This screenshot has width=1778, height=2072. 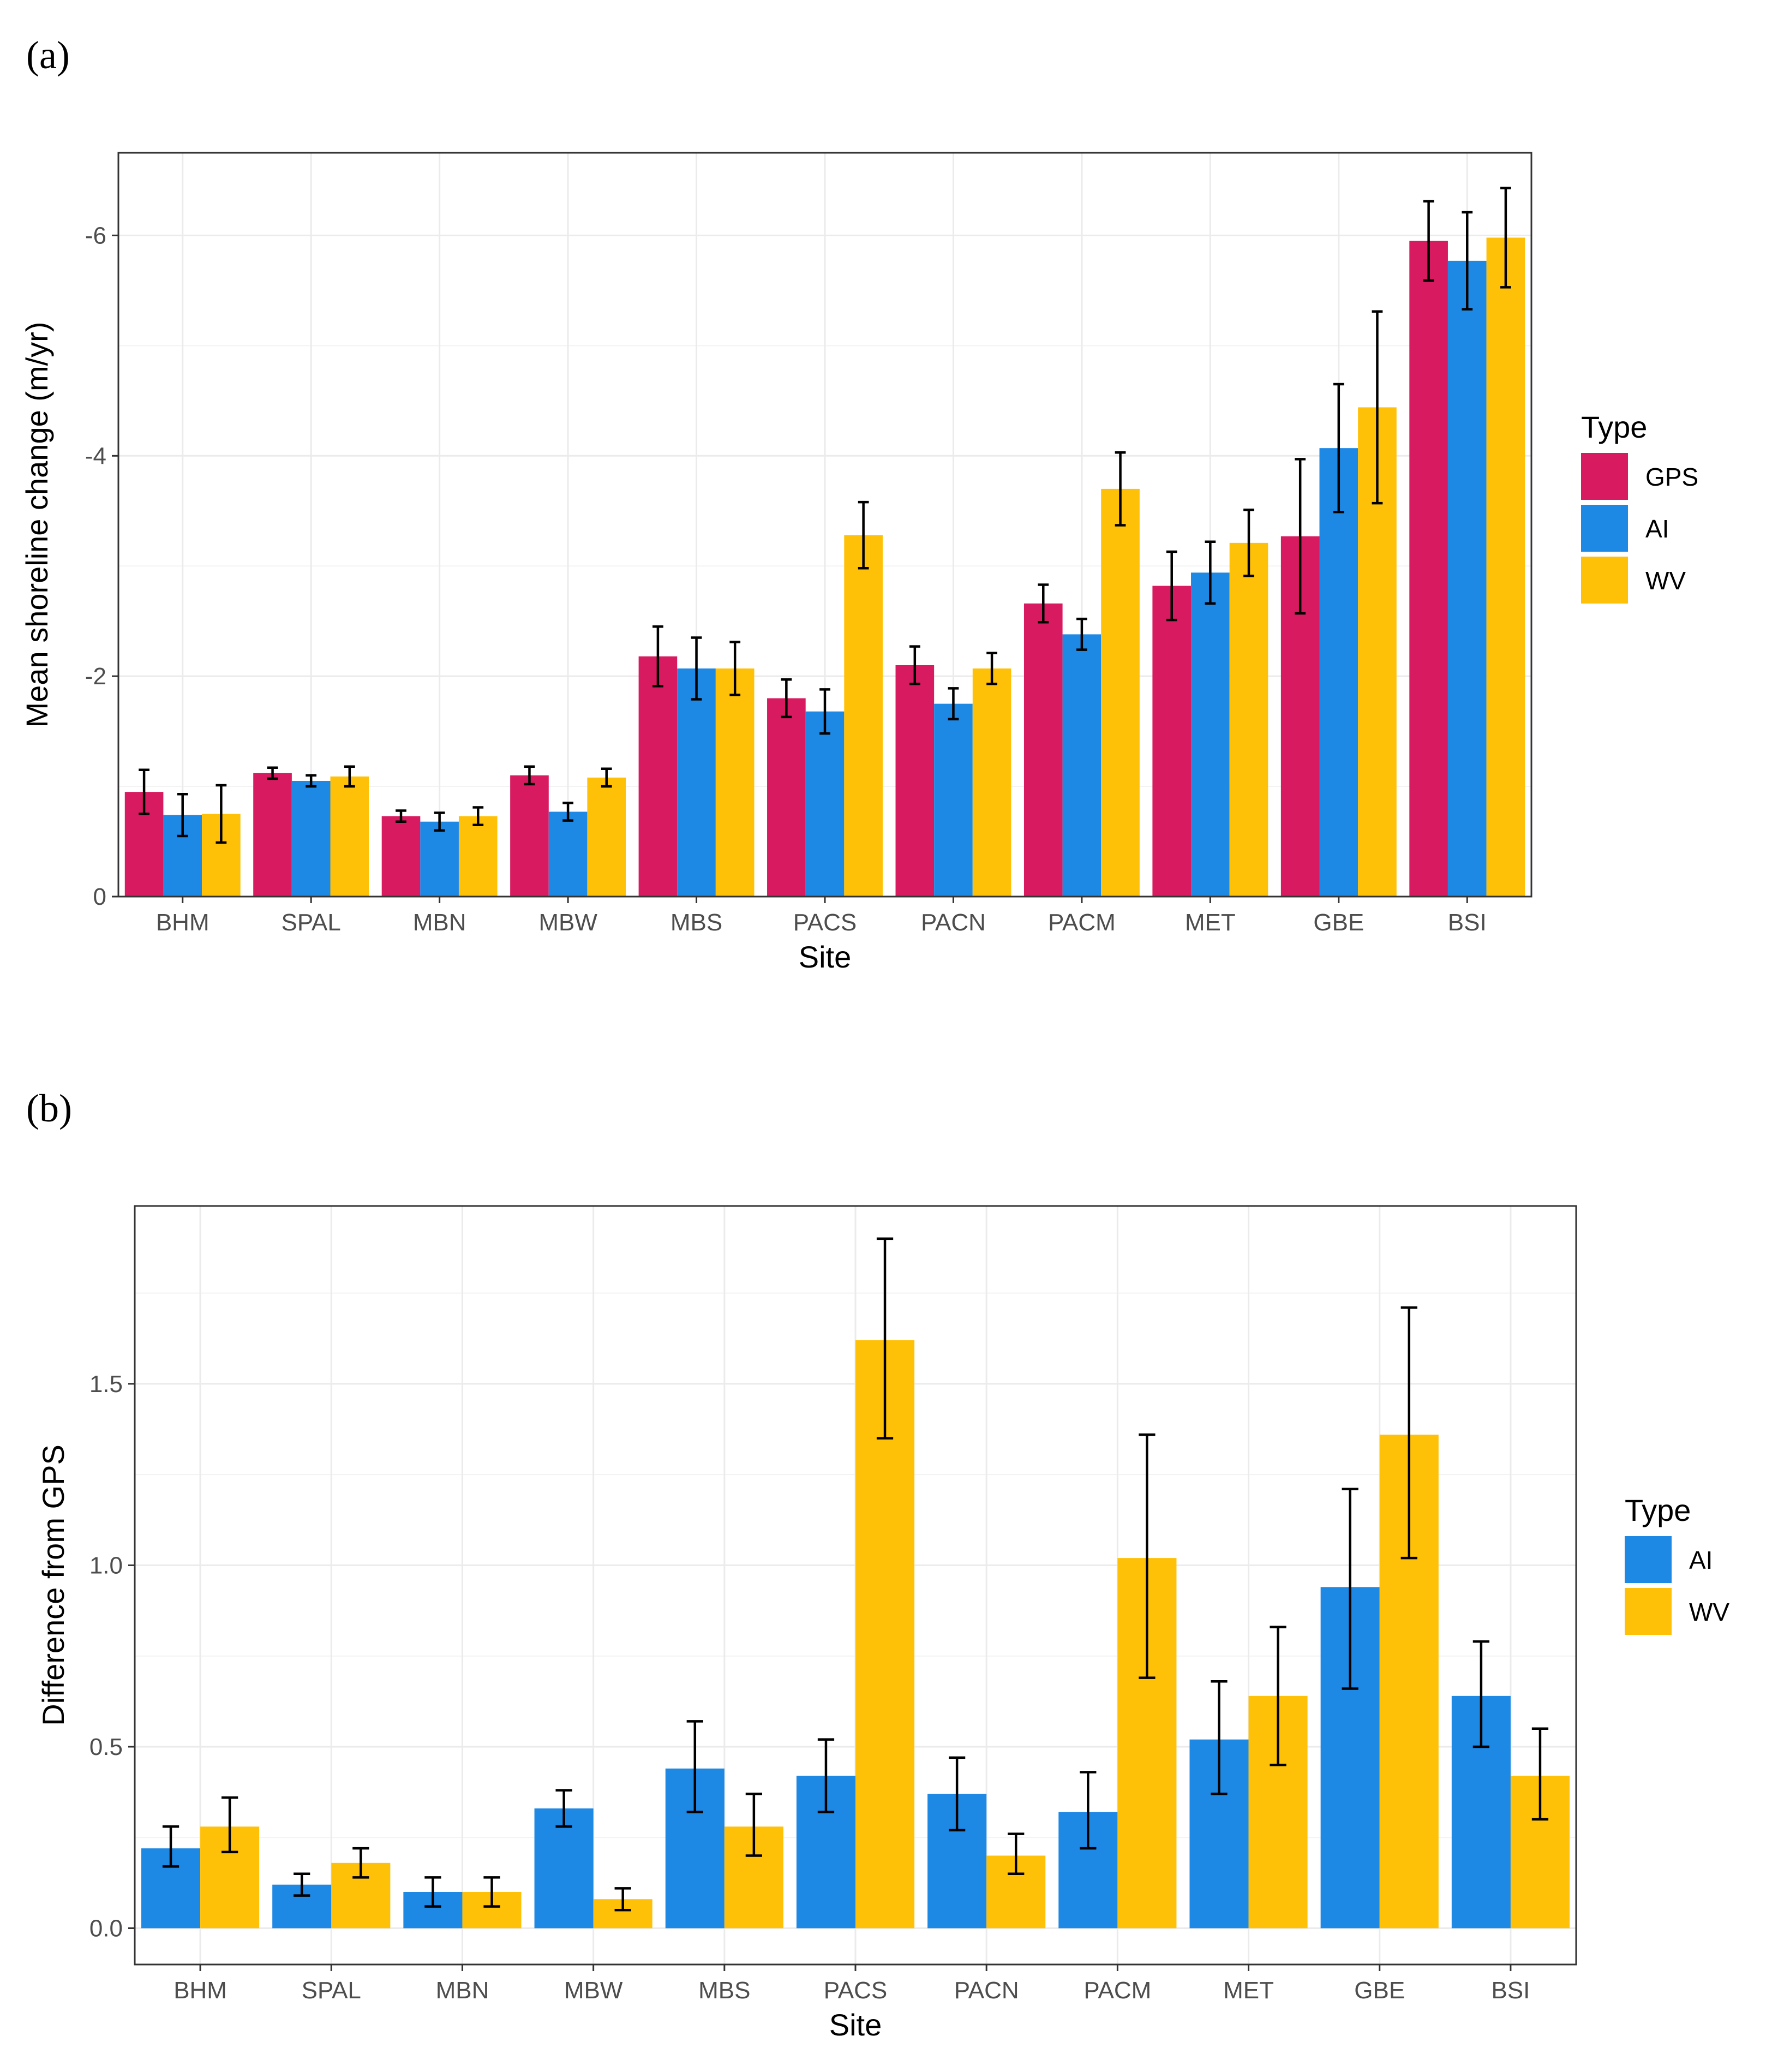 What do you see at coordinates (106, 1566) in the screenshot?
I see `y-tick-label: 1.0` at bounding box center [106, 1566].